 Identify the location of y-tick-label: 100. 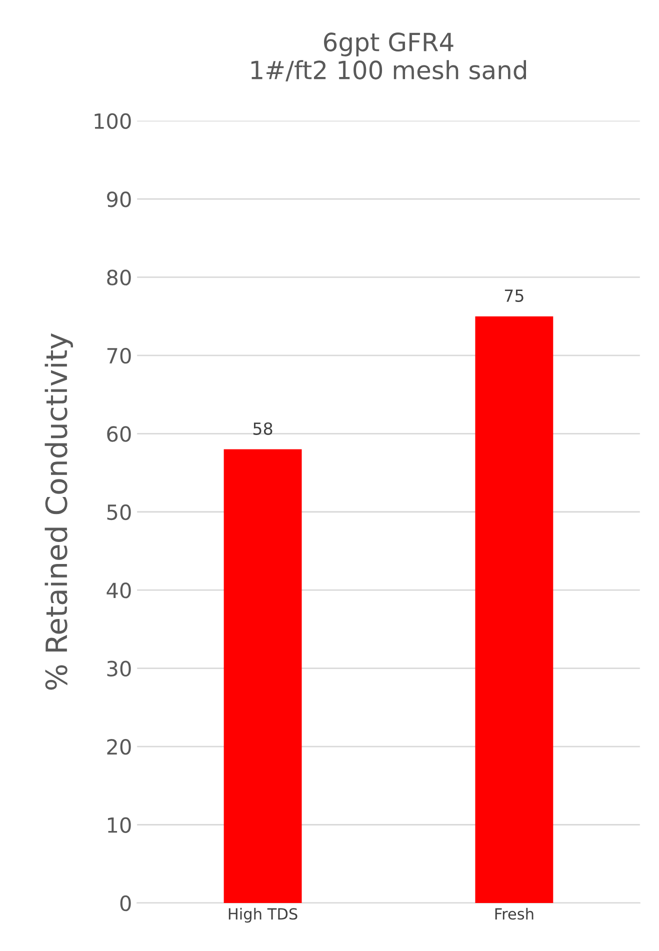
(112, 121).